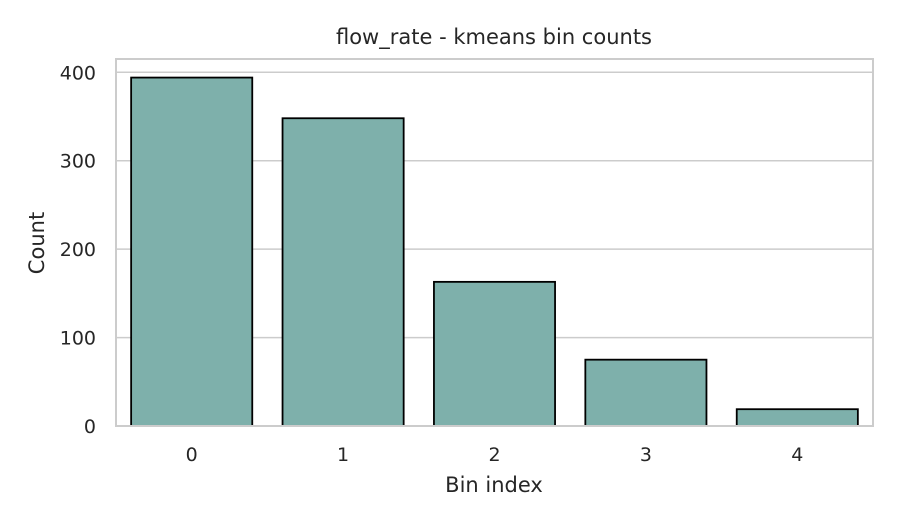  I want to click on y-tick-label: 400, so click(78, 73).